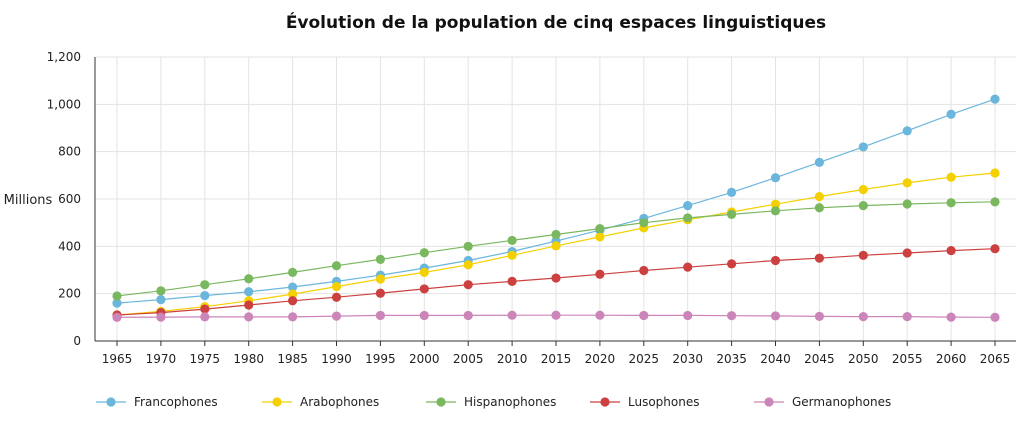  What do you see at coordinates (28, 200) in the screenshot?
I see `y-axis-label: Millions` at bounding box center [28, 200].